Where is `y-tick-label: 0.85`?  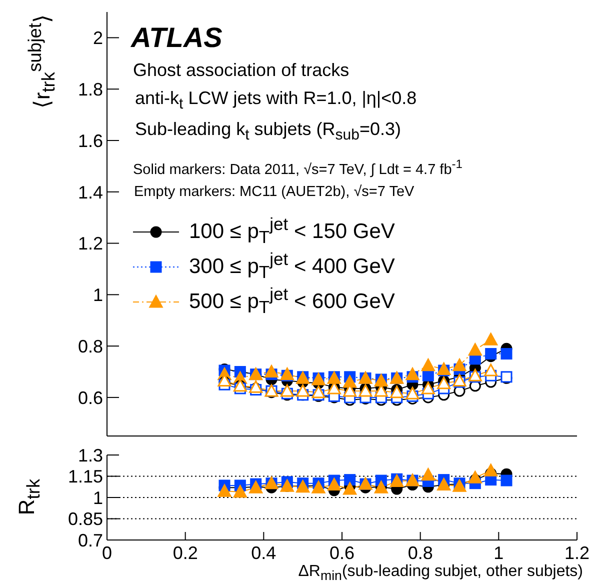
y-tick-label: 0.85 is located at coordinates (85, 519).